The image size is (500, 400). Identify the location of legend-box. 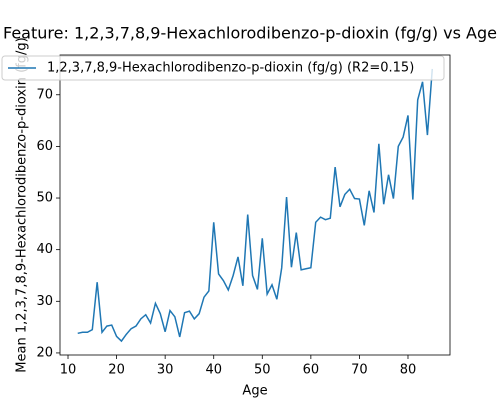
(223, 68).